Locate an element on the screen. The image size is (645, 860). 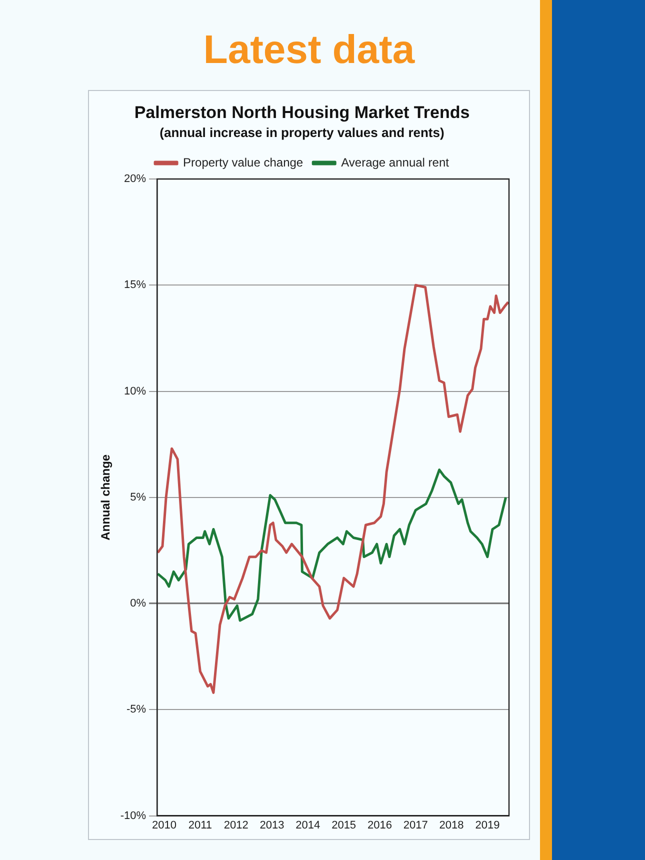
y-tick-label: -5% is located at coordinates (136, 710).